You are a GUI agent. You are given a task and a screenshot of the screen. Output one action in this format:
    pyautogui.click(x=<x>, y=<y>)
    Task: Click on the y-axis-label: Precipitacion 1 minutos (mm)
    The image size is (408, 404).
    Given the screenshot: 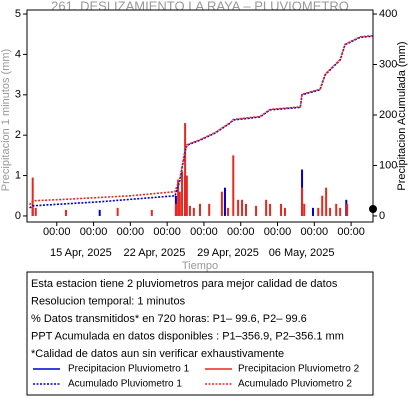 What is the action you would take?
    pyautogui.click(x=6, y=120)
    